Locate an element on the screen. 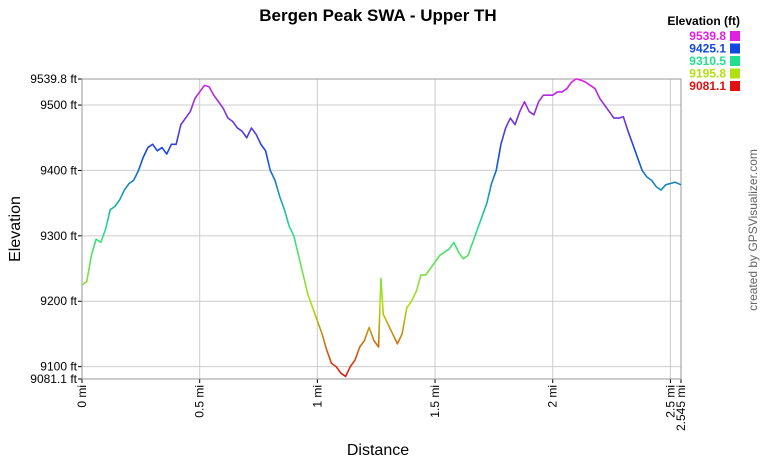 This screenshot has width=760, height=460. legend-label: 9081.1 is located at coordinates (707, 86).